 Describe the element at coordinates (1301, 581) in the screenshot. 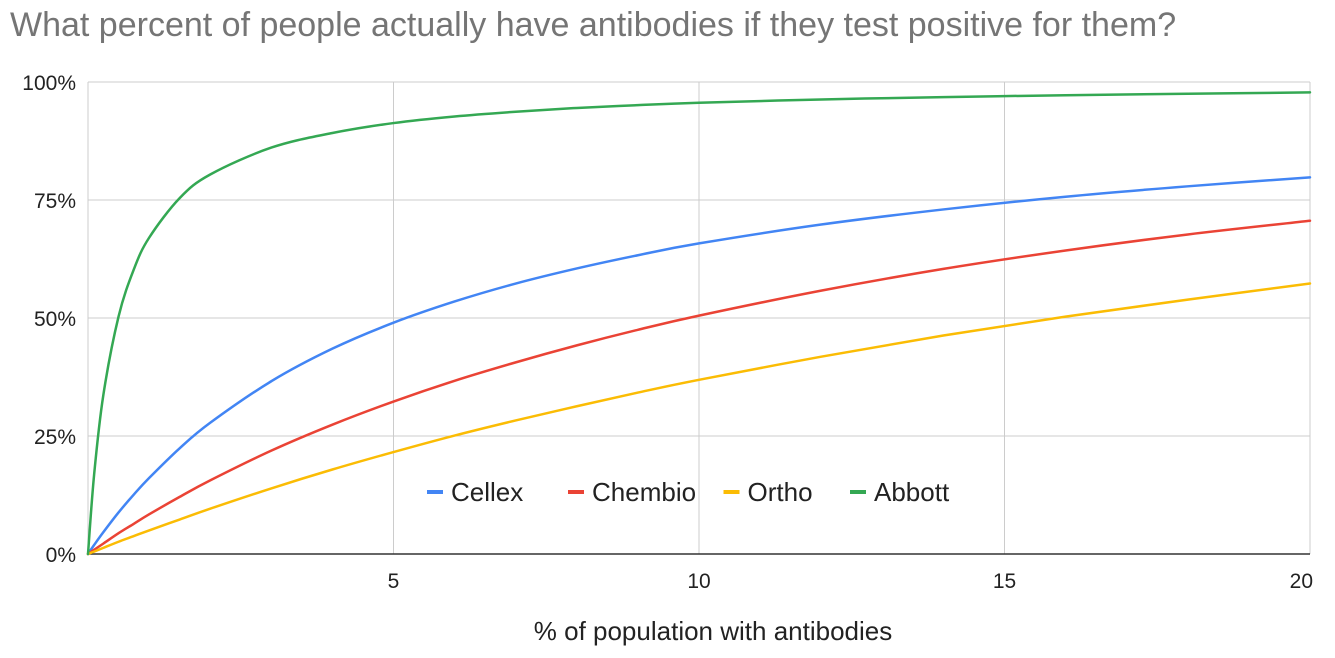

I see `x-tick-label: 20` at that location.